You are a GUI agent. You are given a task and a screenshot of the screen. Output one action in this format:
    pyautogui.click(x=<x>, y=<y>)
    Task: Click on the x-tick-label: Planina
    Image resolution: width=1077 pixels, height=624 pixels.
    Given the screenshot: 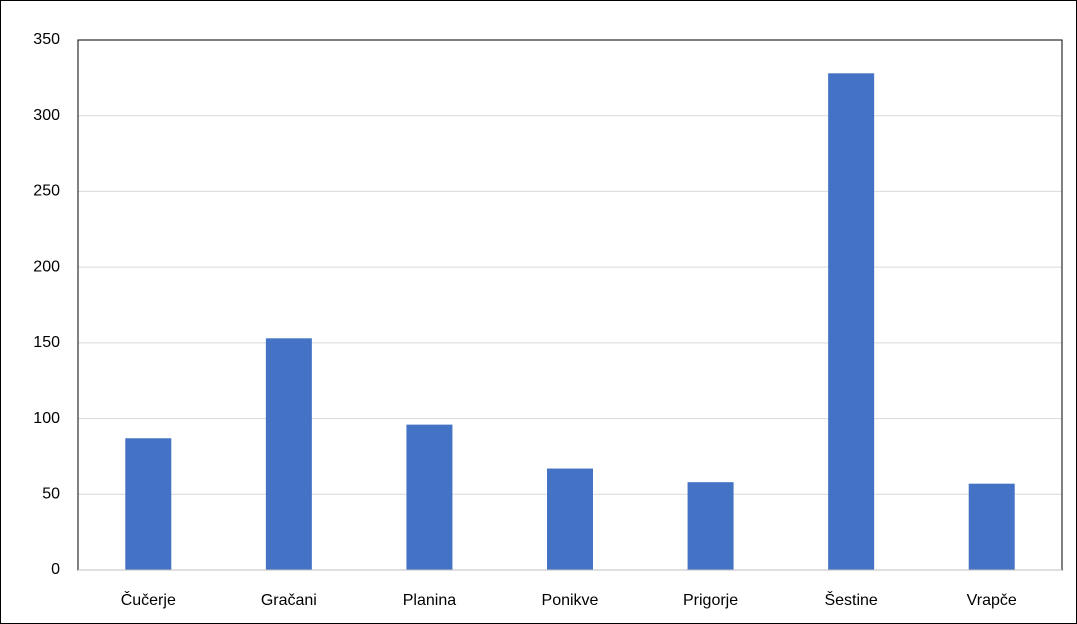 What is the action you would take?
    pyautogui.click(x=429, y=600)
    